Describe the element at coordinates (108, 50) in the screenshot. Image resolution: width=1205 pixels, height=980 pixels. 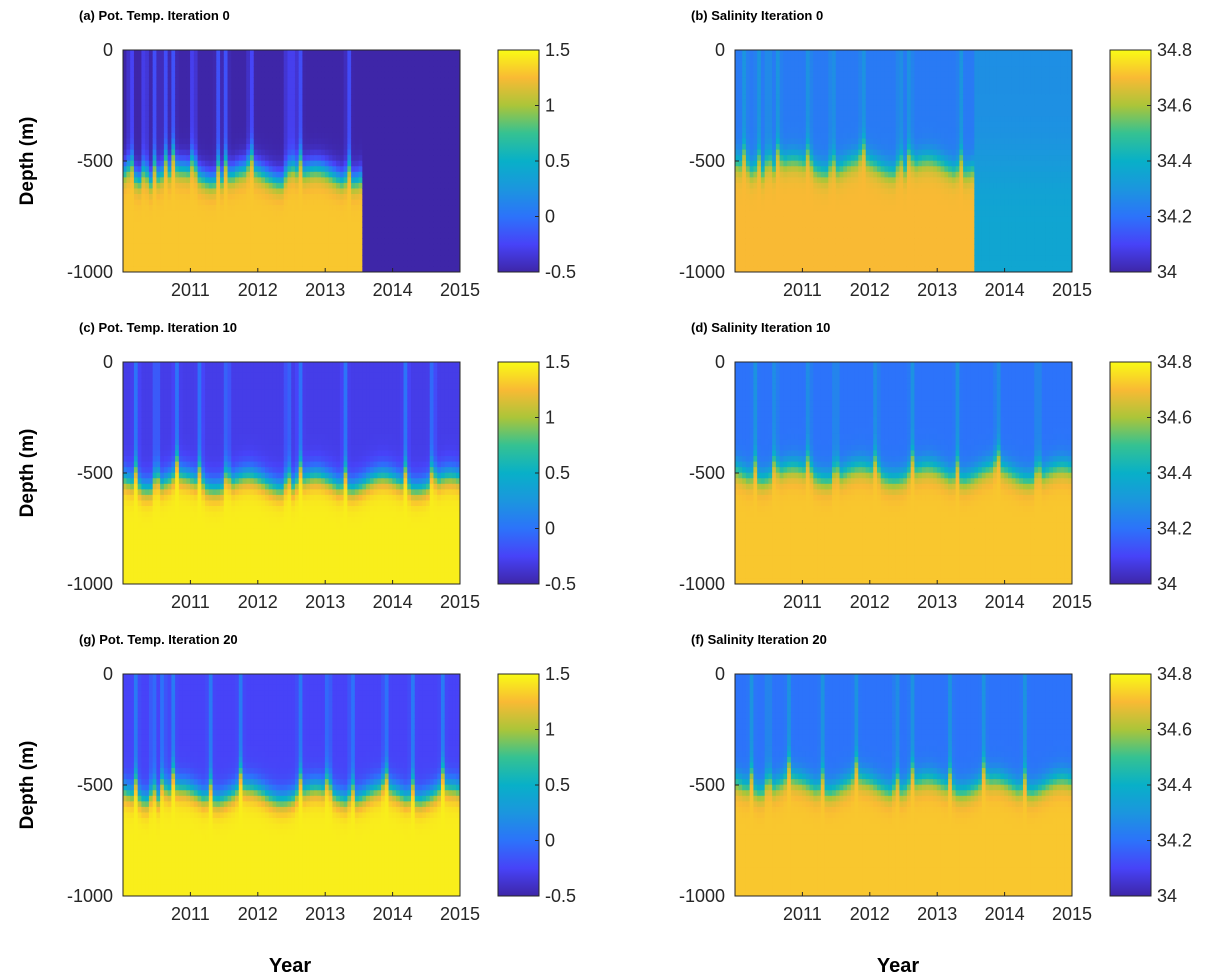
I see `y-tick-label: 0` at that location.